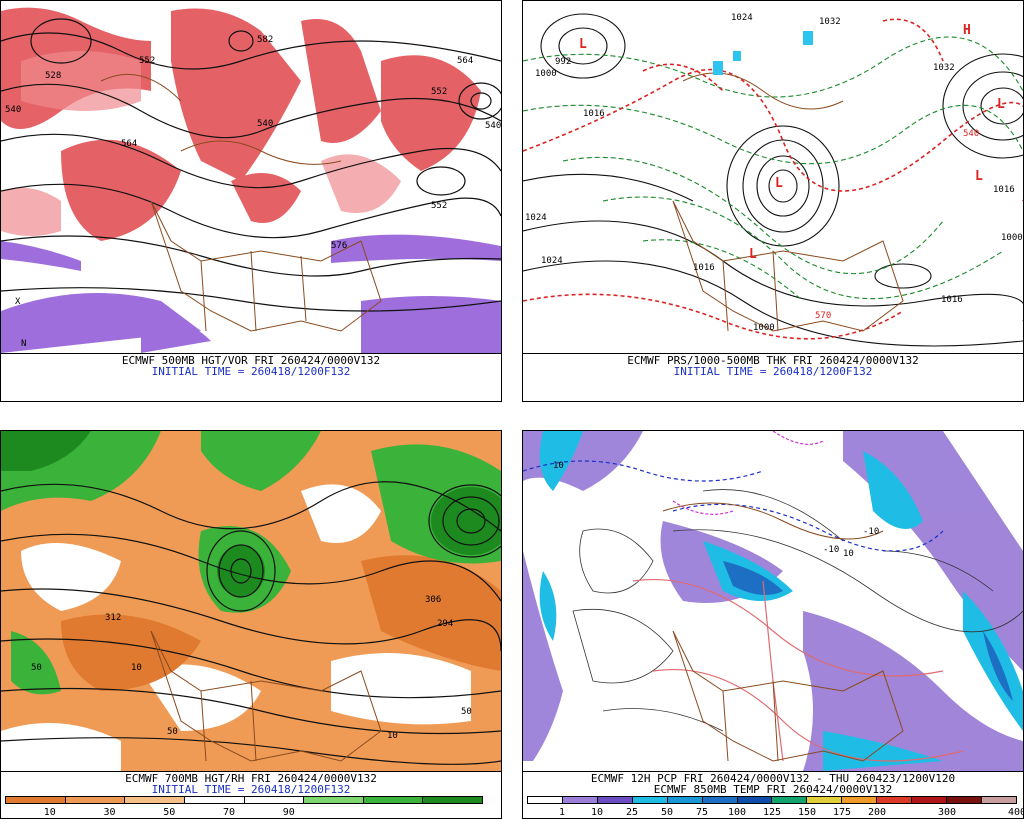  What do you see at coordinates (251, 360) in the screenshot?
I see `caption-line-1: ECMWF 500MB HGT/VOR FRI 260424/0000V132` at bounding box center [251, 360].